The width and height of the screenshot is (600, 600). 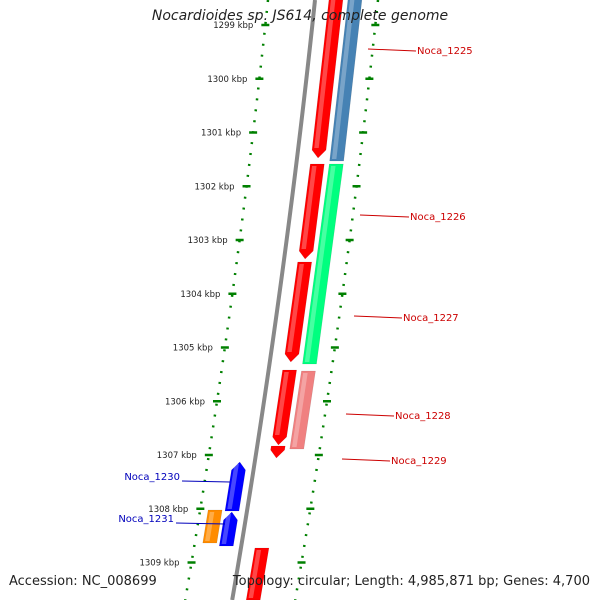 I want to click on scale-label: 1300 kbp, so click(x=227, y=80).